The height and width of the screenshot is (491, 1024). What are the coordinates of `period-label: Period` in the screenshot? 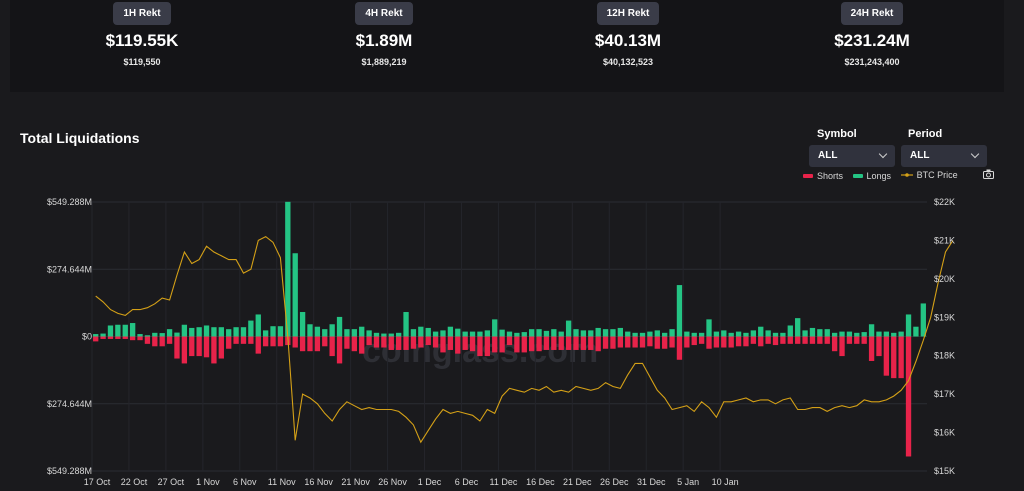 It's located at (925, 134).